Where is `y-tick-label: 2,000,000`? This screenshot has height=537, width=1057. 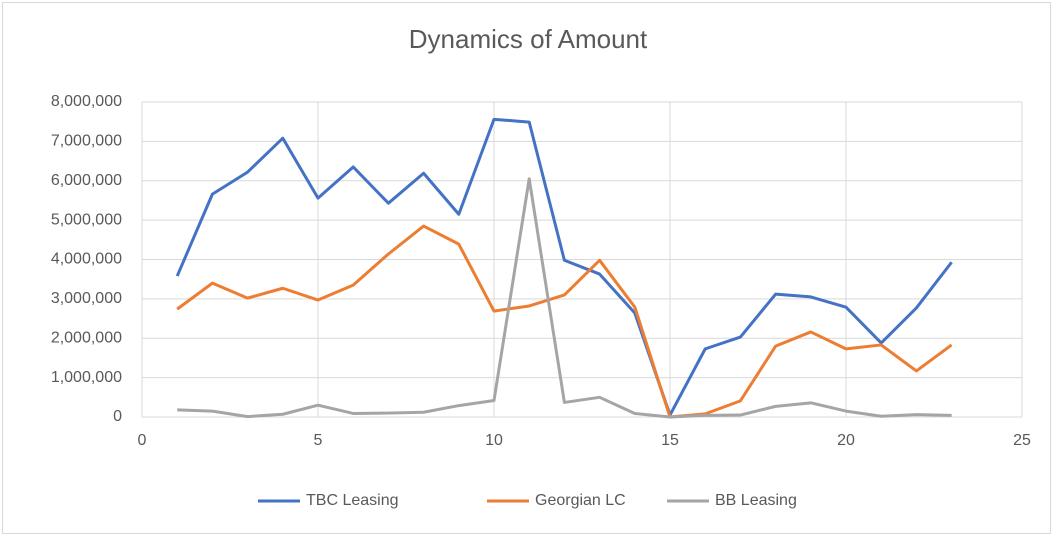 y-tick-label: 2,000,000 is located at coordinates (86, 337).